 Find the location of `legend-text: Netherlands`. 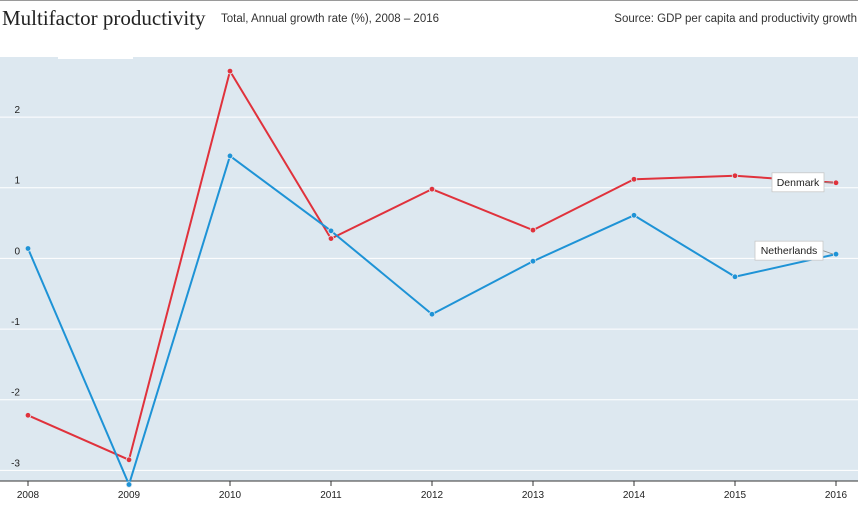

legend-text: Netherlands is located at coordinates (789, 251).